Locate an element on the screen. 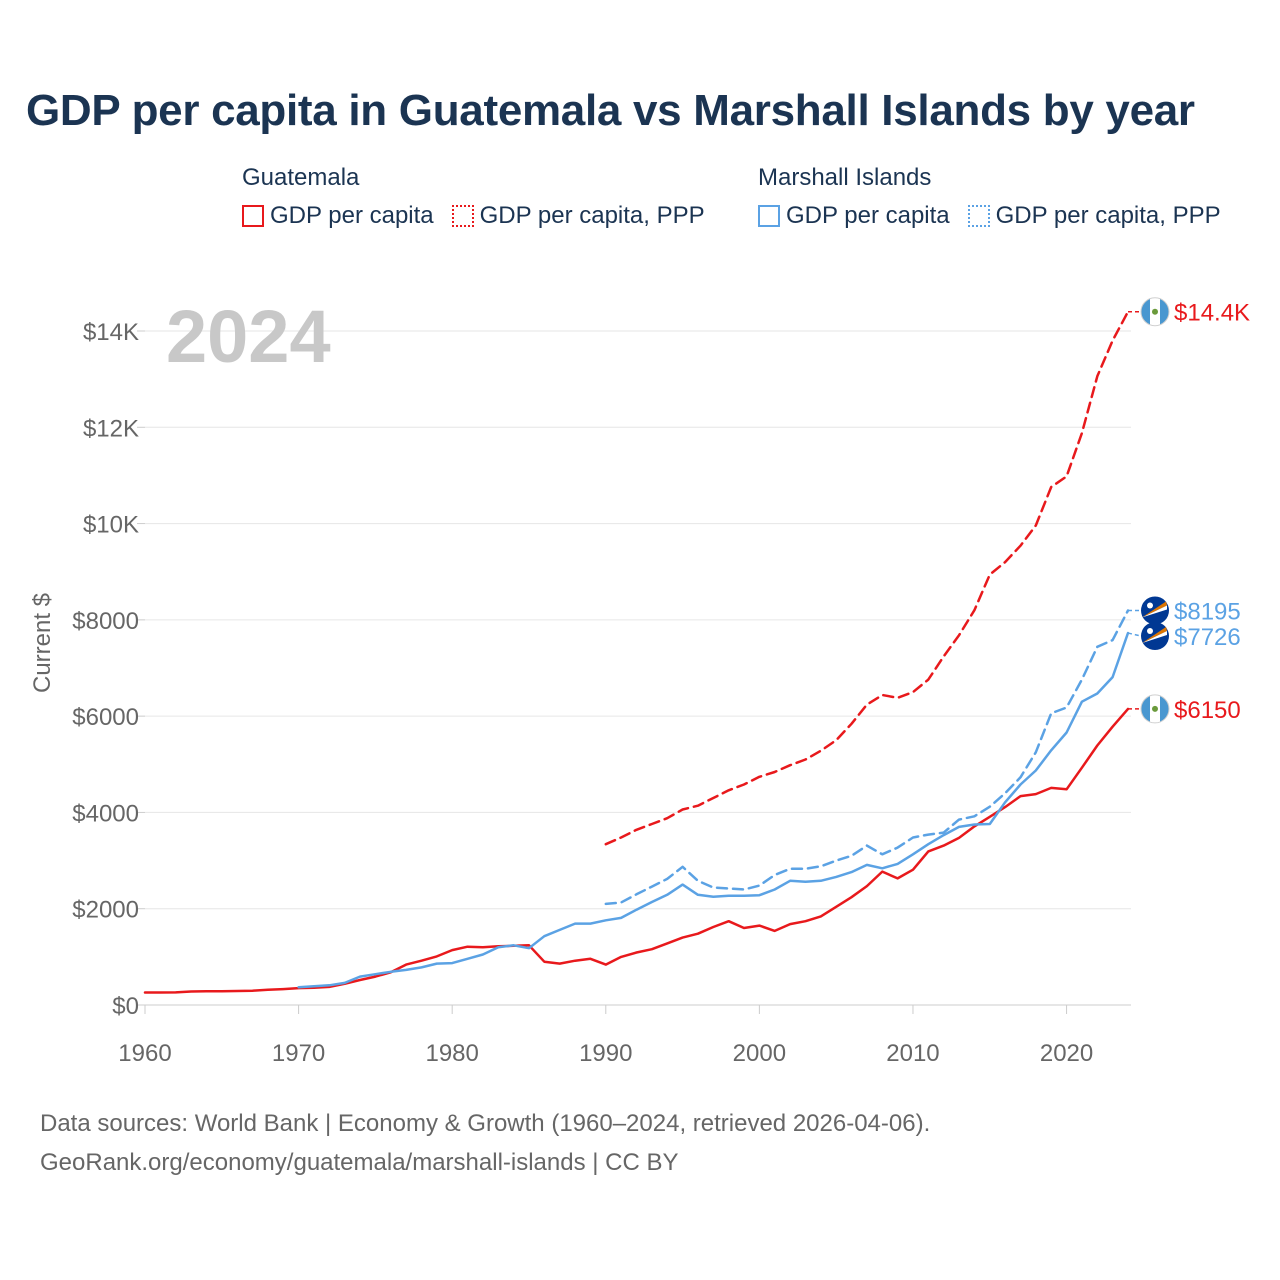  y-axis-label: Current $ is located at coordinates (42, 643).